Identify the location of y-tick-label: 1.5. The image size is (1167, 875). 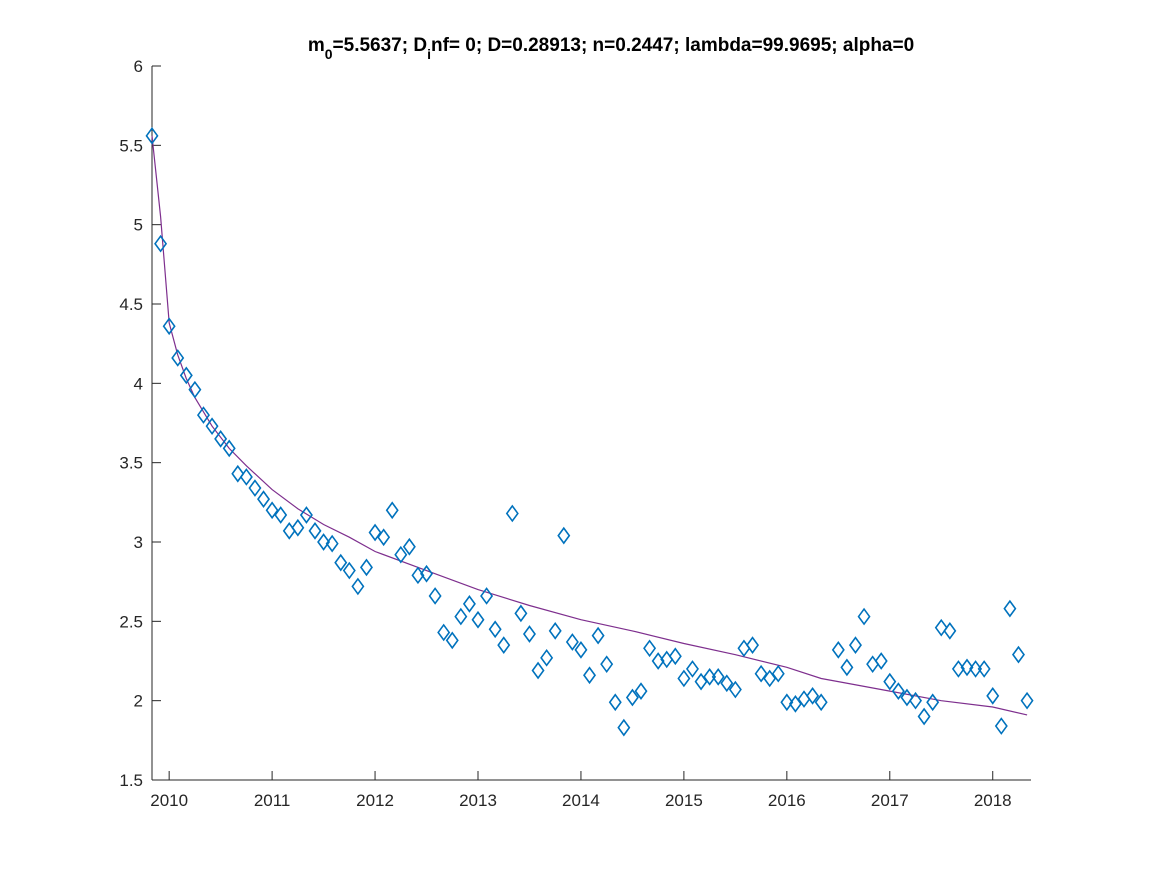
(131, 780).